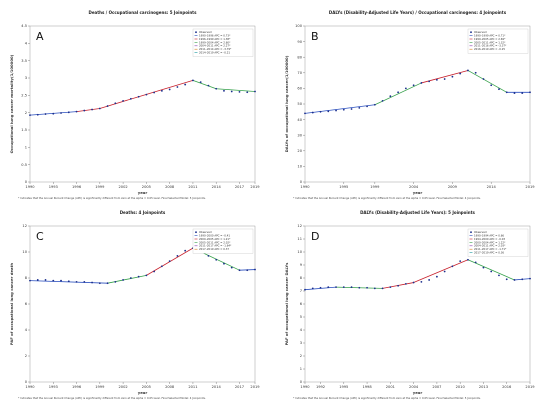  Describe the element at coordinates (77, 387) in the screenshot. I see `x-tick-label: 1996` at that location.